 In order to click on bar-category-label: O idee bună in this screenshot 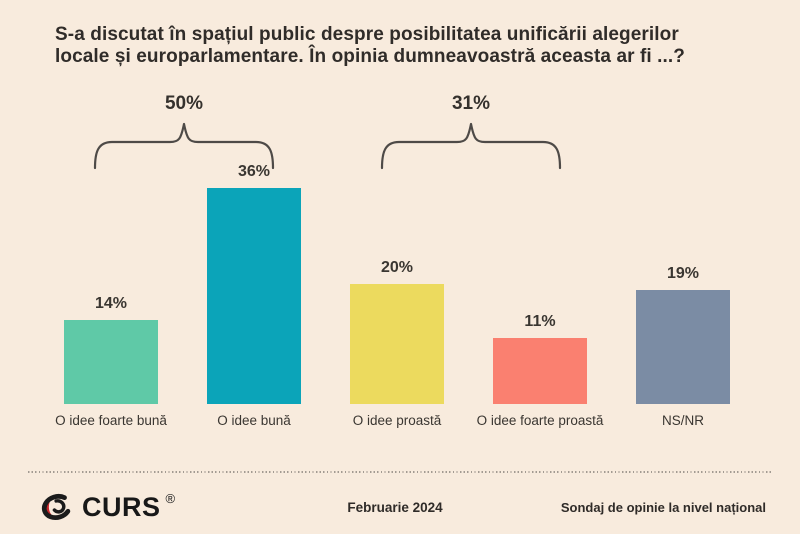, I will do `click(254, 420)`.